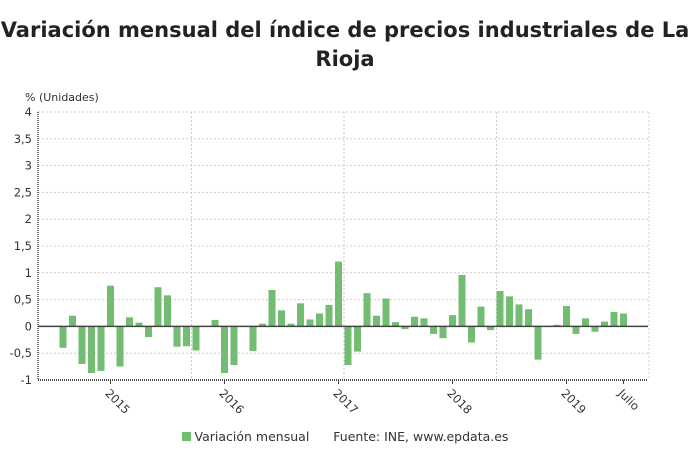 The height and width of the screenshot is (465, 690). I want to click on y-tick-label: 1,5, so click(23, 246).